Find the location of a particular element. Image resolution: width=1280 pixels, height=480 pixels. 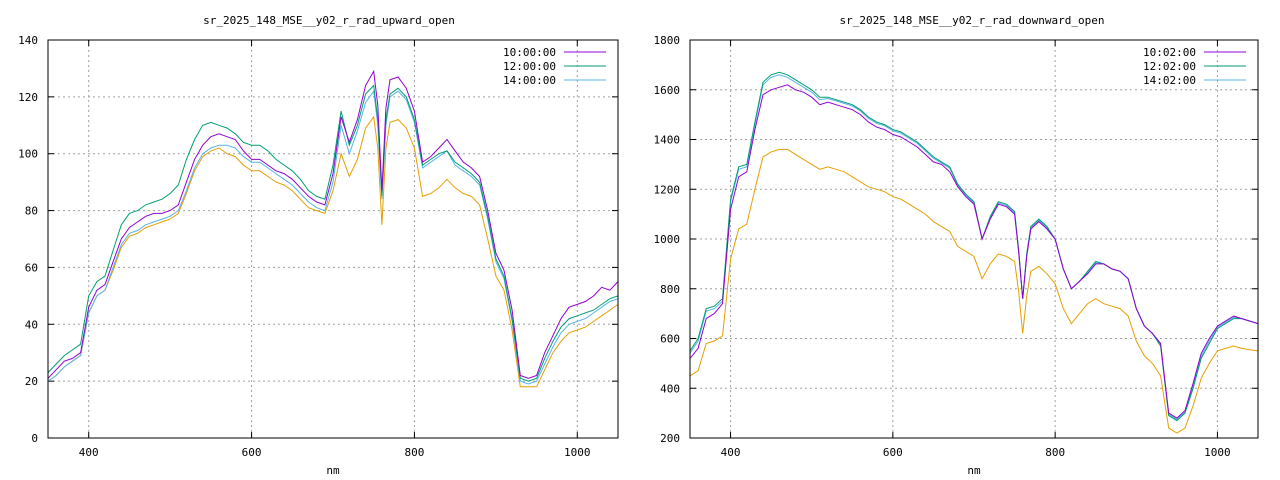

y-tick-label: 60 is located at coordinates (31, 267).